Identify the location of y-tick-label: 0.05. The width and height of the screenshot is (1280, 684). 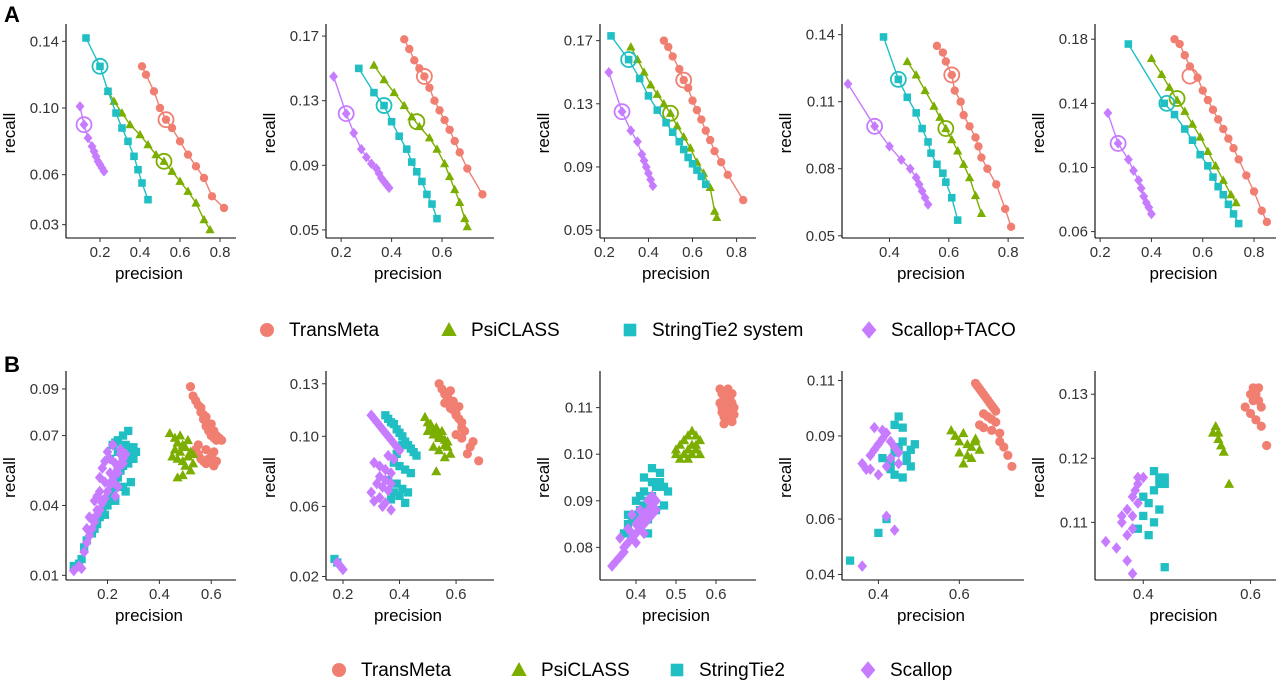
(578, 230).